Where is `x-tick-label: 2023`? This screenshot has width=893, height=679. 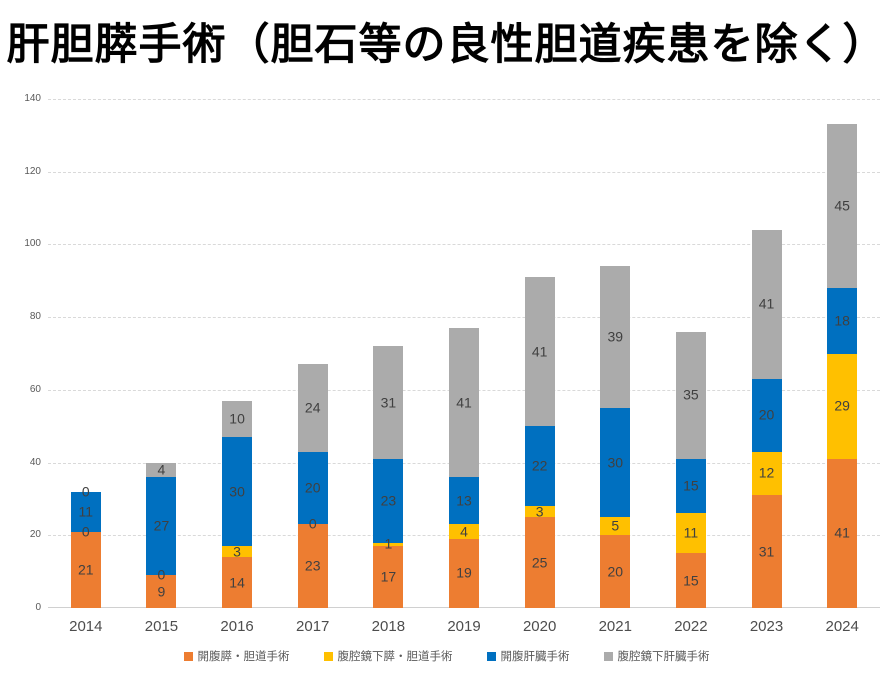
x-tick-label: 2023 is located at coordinates (766, 626).